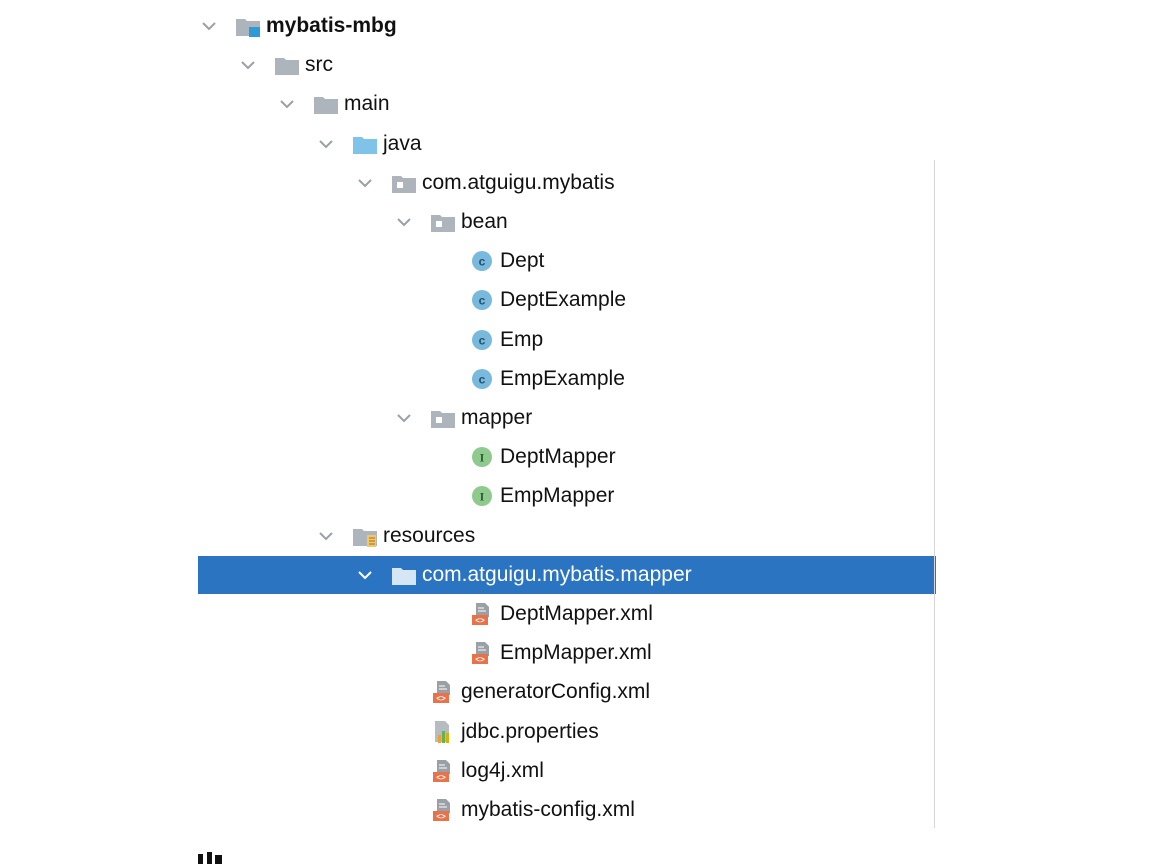  What do you see at coordinates (331, 25) in the screenshot?
I see `tree-item-label: mybatis-mbg` at bounding box center [331, 25].